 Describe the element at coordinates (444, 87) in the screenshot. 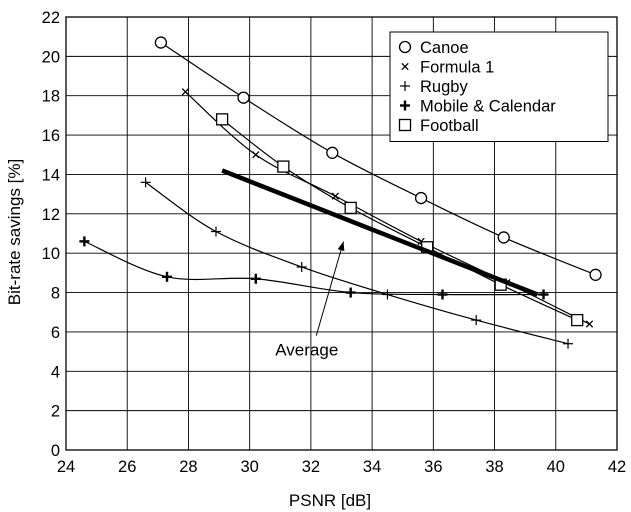

I see `legend-label: Rugby` at that location.